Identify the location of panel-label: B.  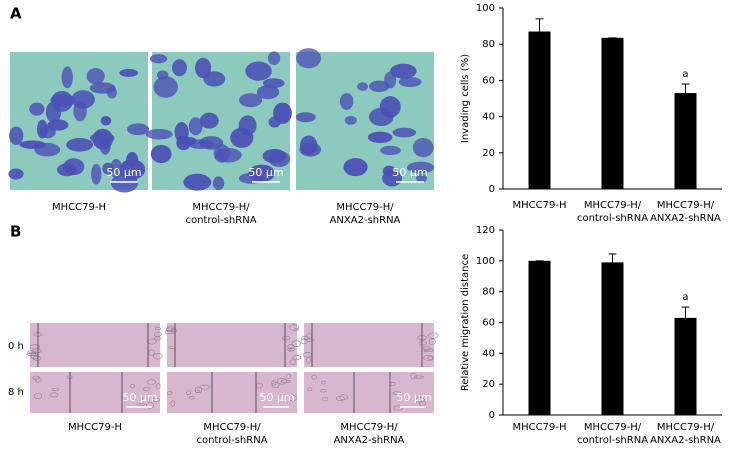
(15, 232).